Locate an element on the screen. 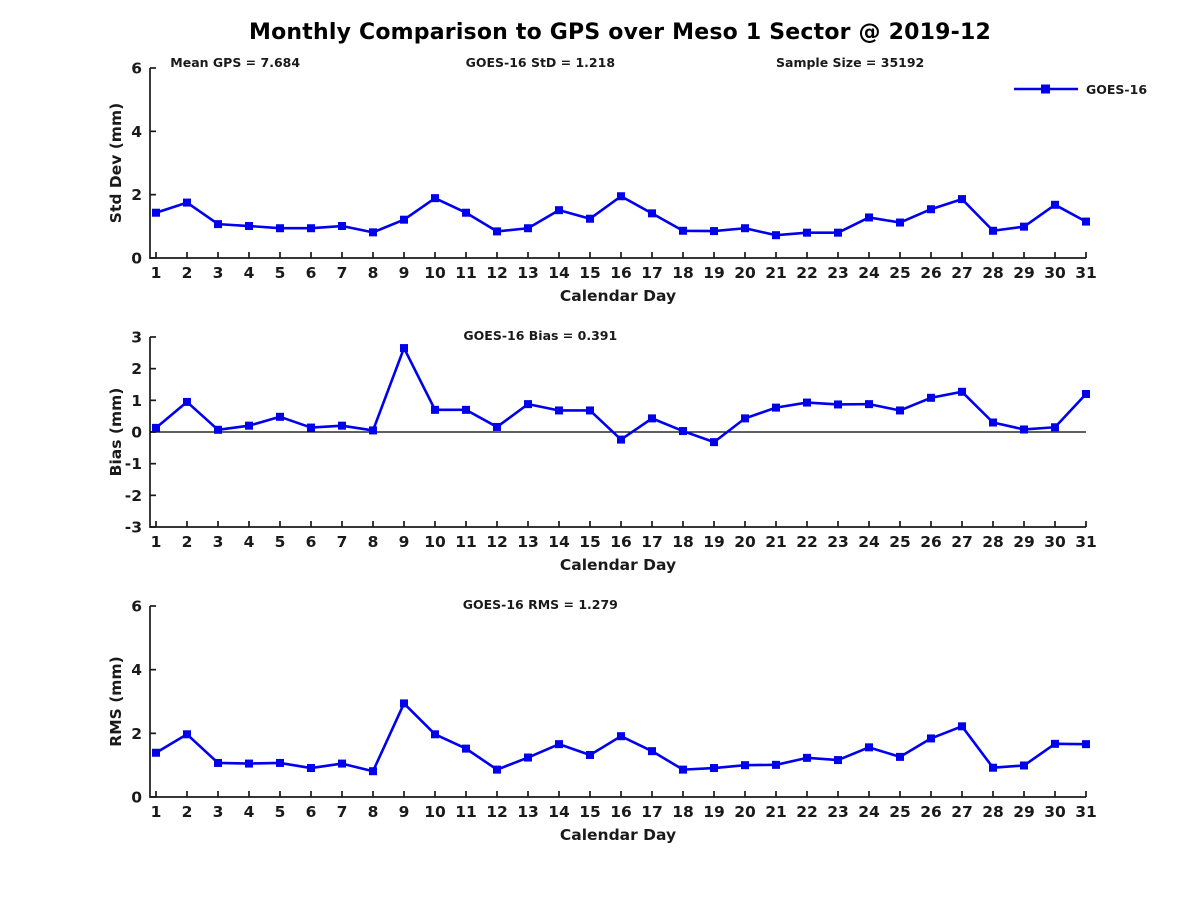  std-dev-x-tick-label: 13 is located at coordinates (528, 273).